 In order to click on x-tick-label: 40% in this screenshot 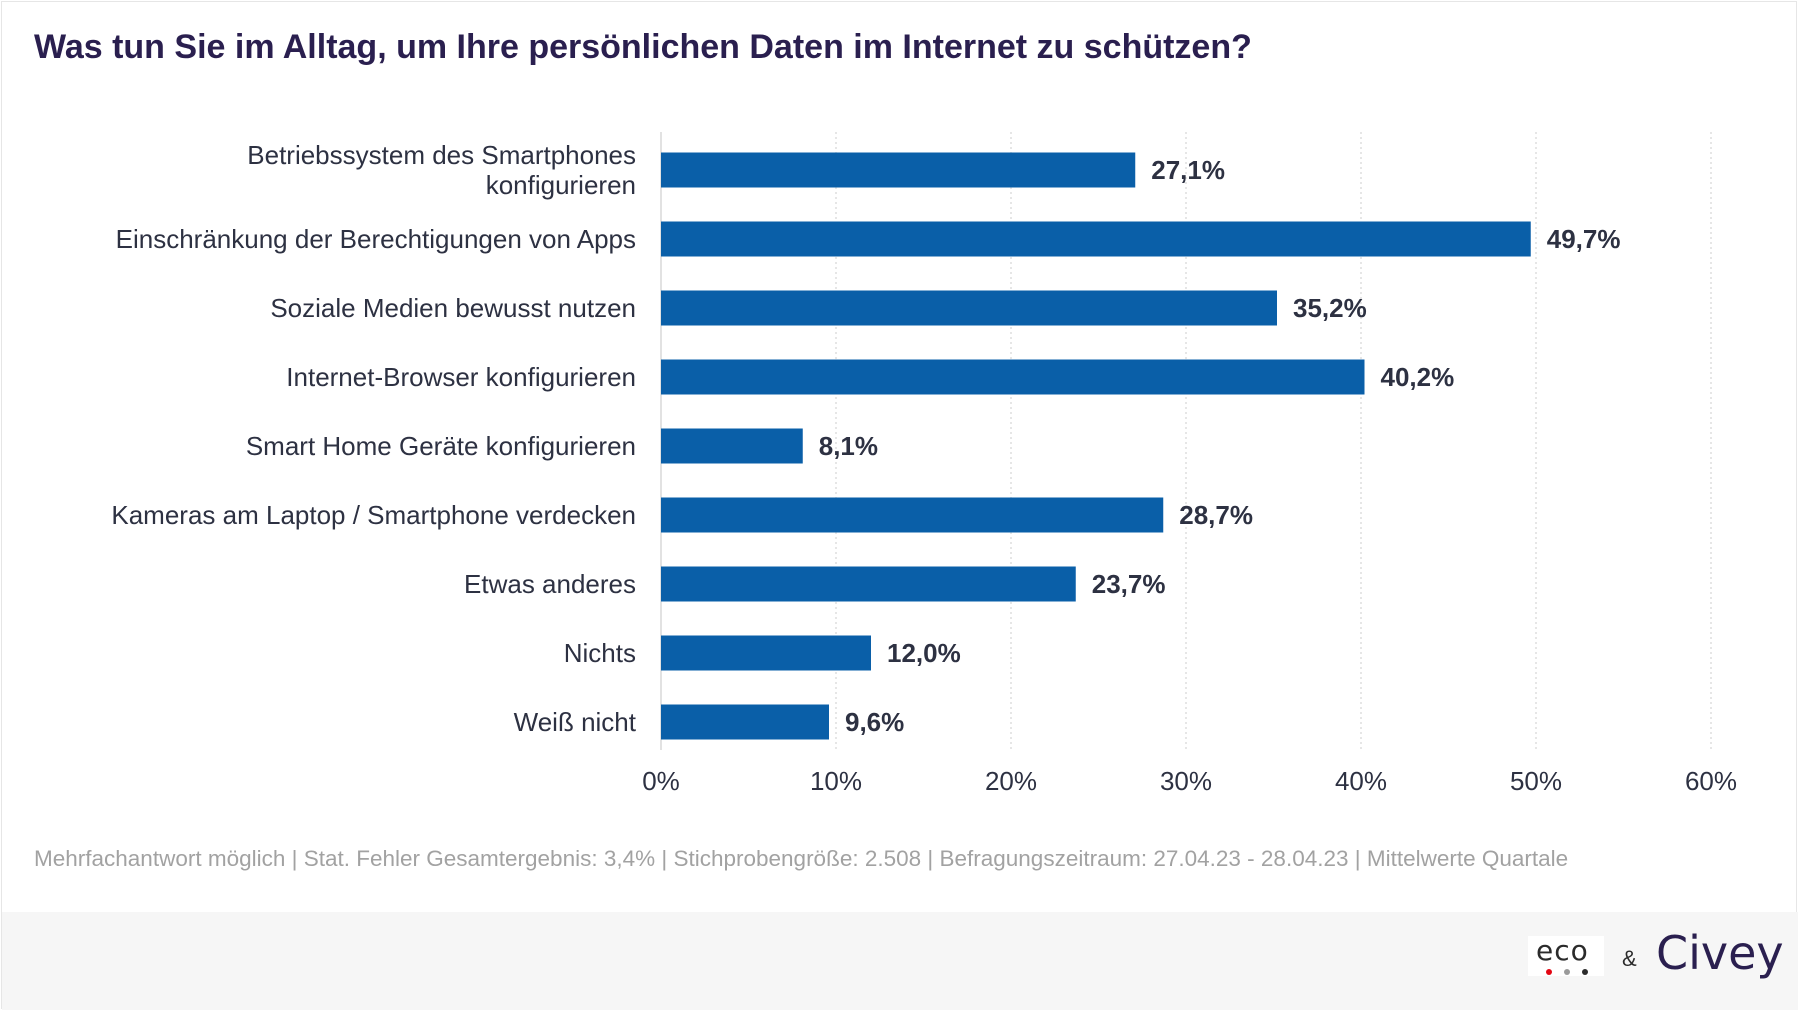, I will do `click(1361, 781)`.